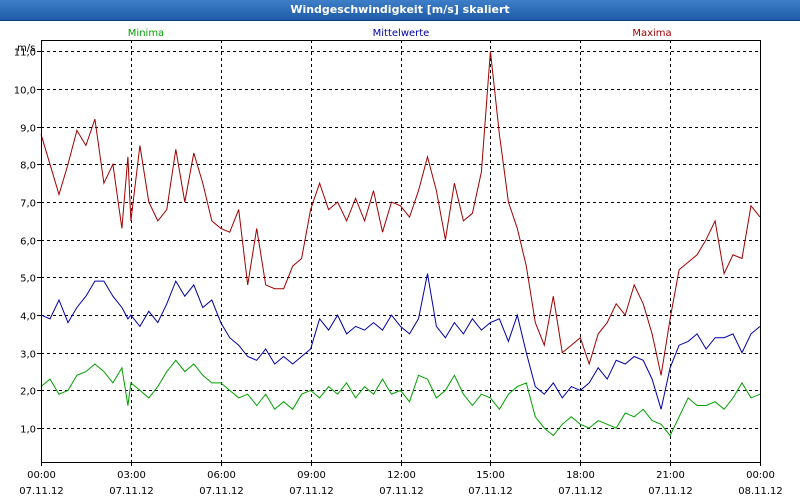  Describe the element at coordinates (131, 475) in the screenshot. I see `x-tick-time-label: 03:00` at that location.